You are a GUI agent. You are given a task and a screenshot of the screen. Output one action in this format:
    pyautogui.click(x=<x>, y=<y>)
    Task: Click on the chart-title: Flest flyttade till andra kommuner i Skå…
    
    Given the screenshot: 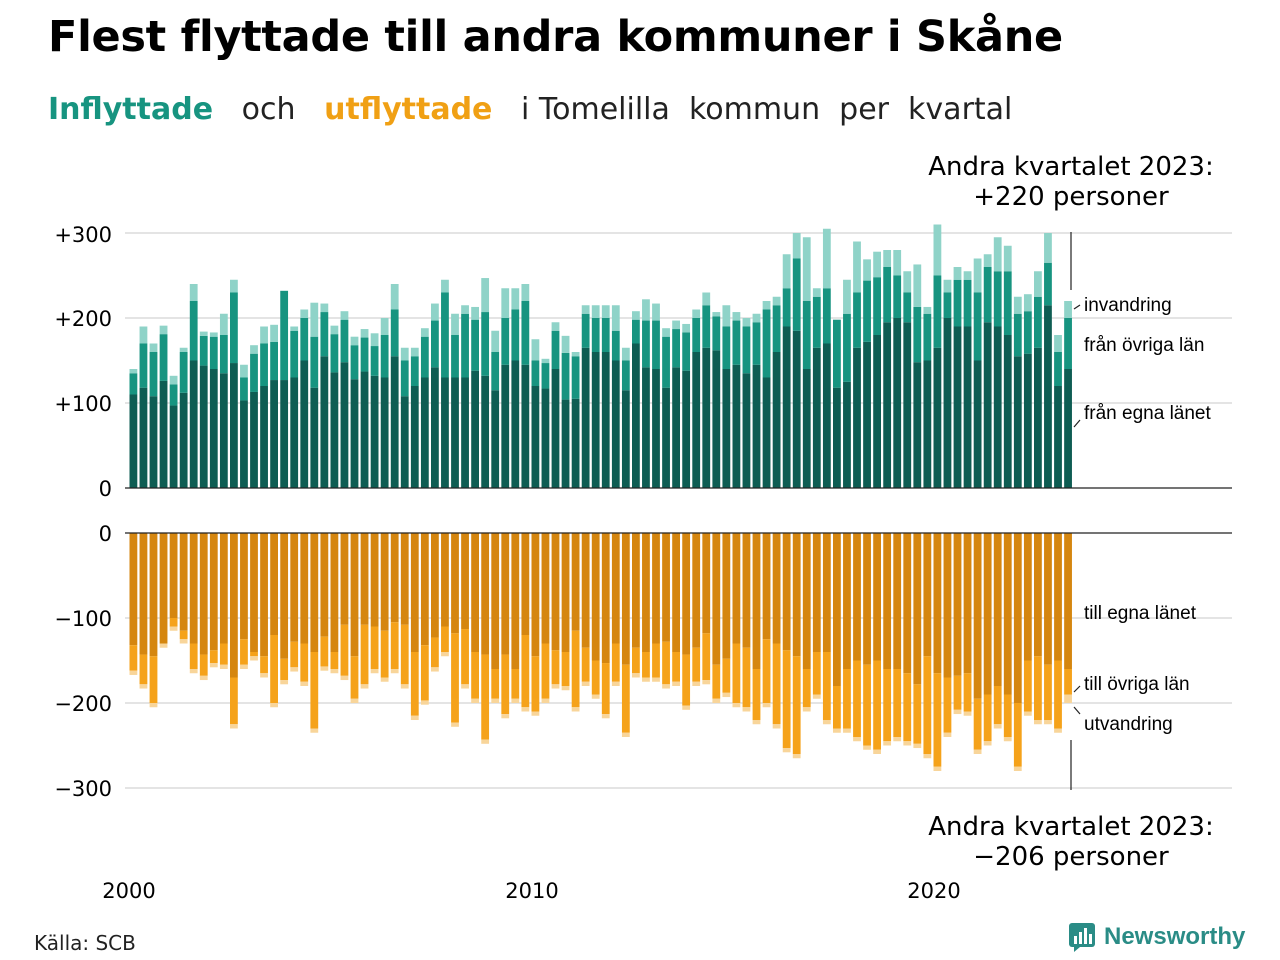 What is the action you would take?
    pyautogui.click(x=555, y=37)
    